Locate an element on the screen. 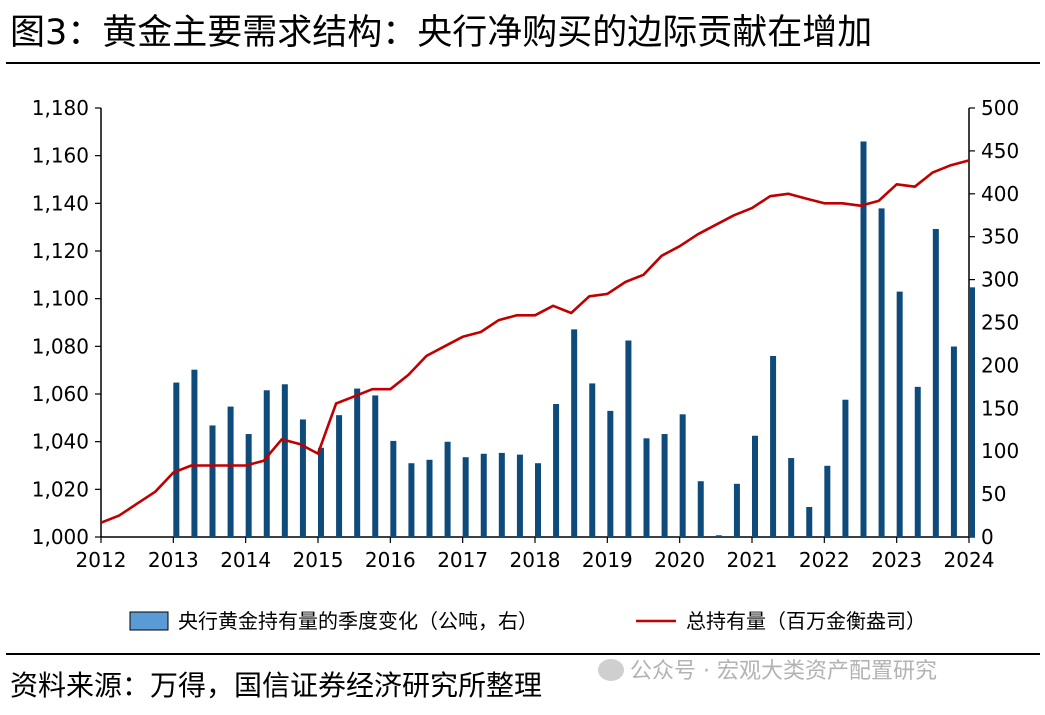  right-tick-label: 50 is located at coordinates (993, 494).